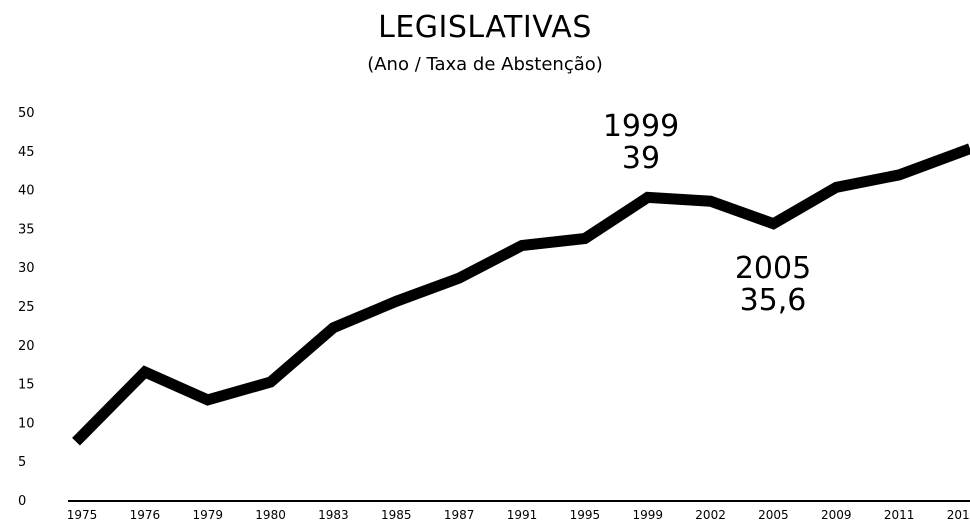 The width and height of the screenshot is (970, 522). I want to click on x-tick-label-1987: 1987, so click(459, 515).